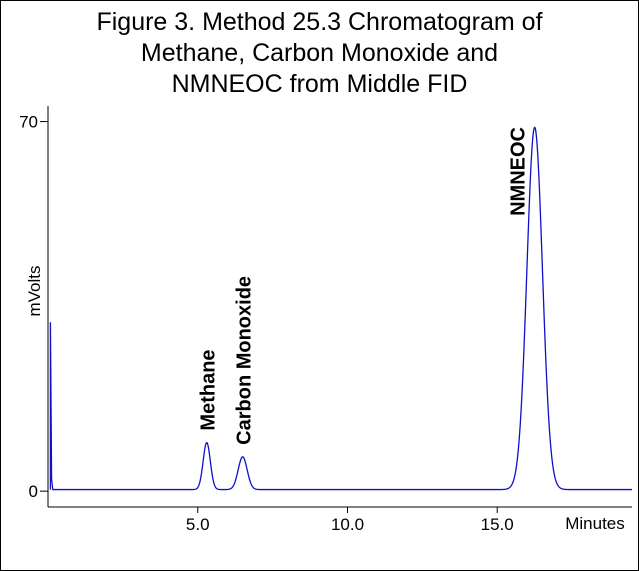 This screenshot has height=571, width=639. I want to click on chart-title-line-2: Methane, Carbon Monoxide and, so click(319, 53).